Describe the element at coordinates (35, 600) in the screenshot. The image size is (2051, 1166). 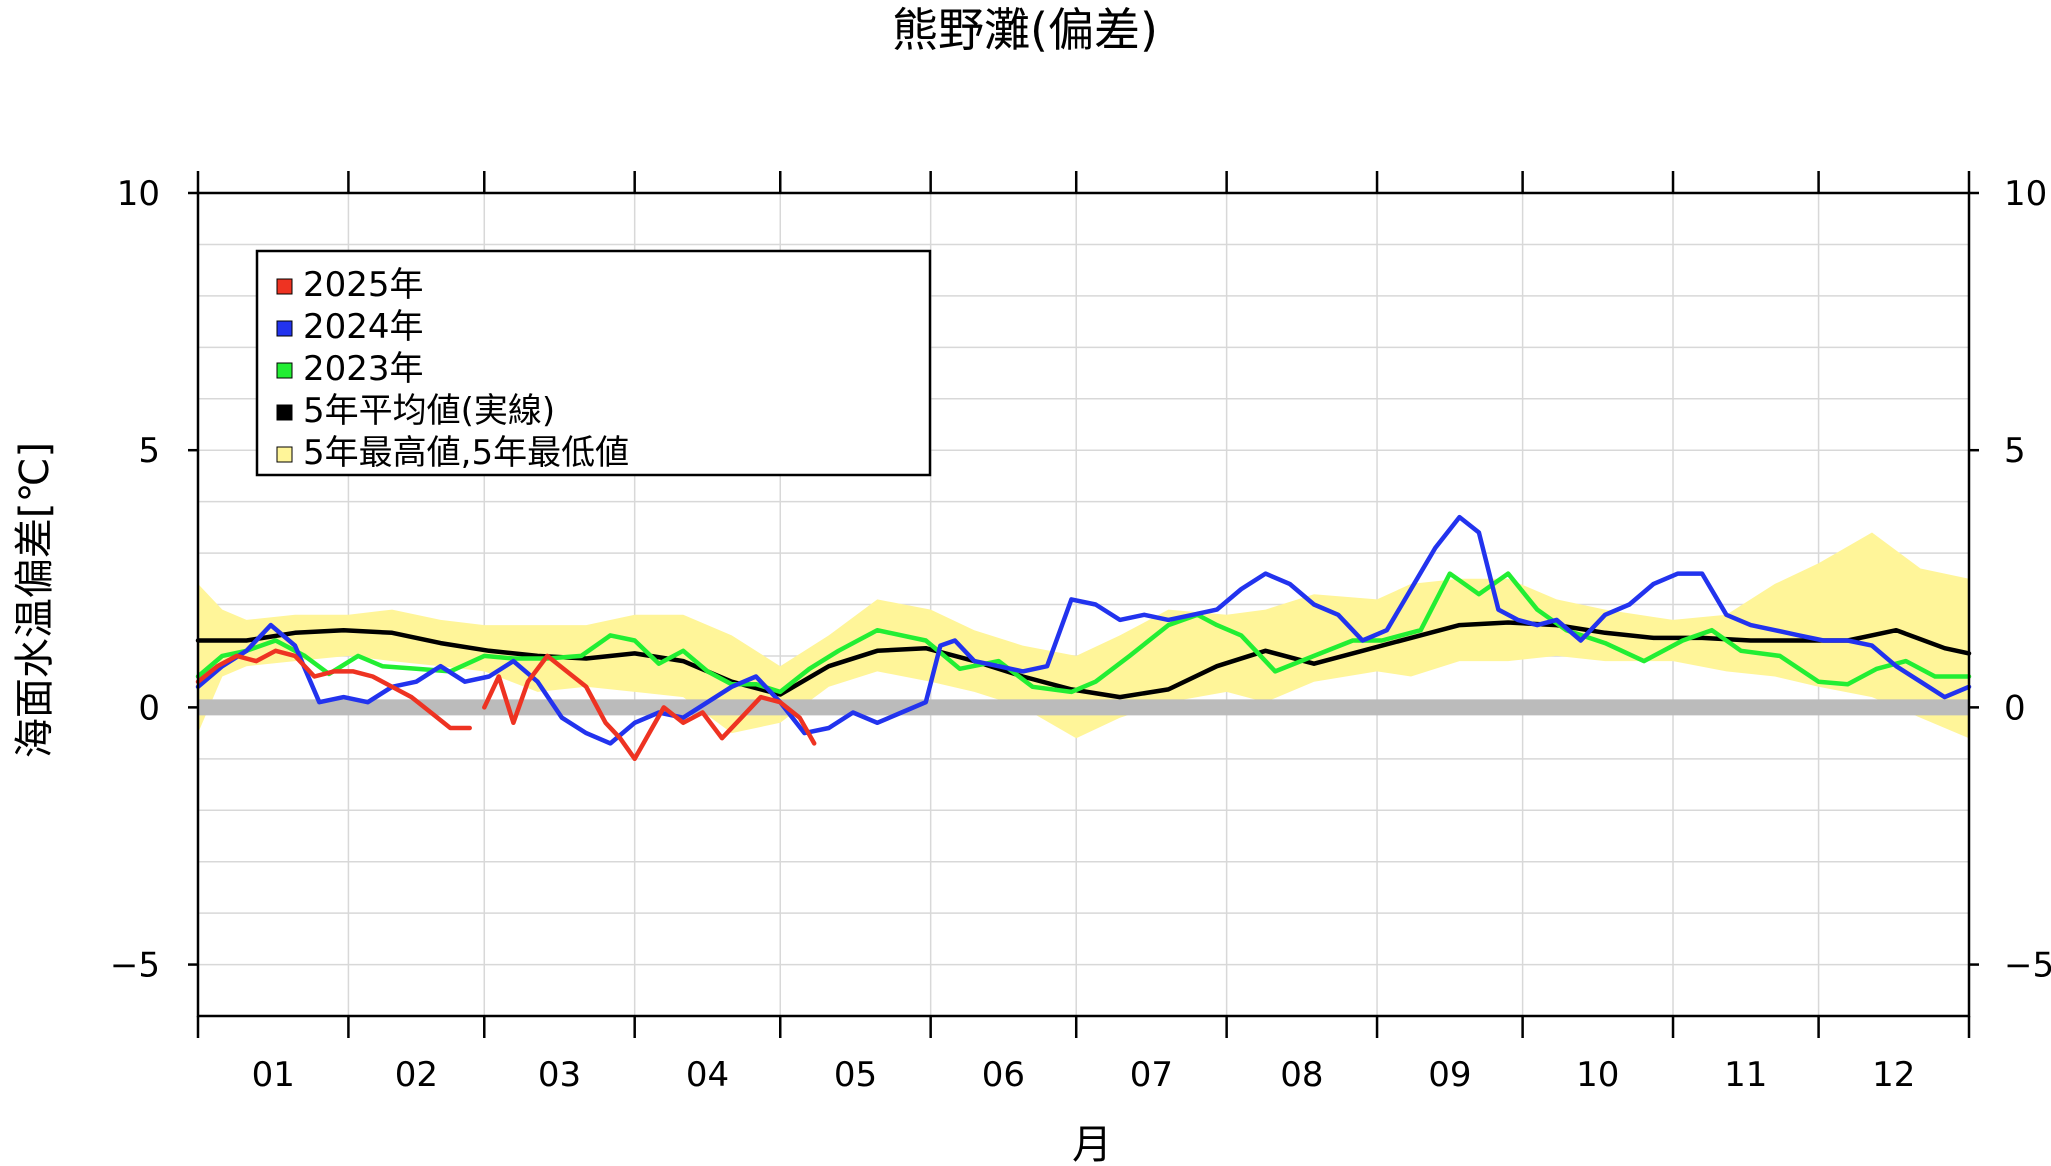
I see `y-axis-label: 海面水温偏差[℃]` at that location.